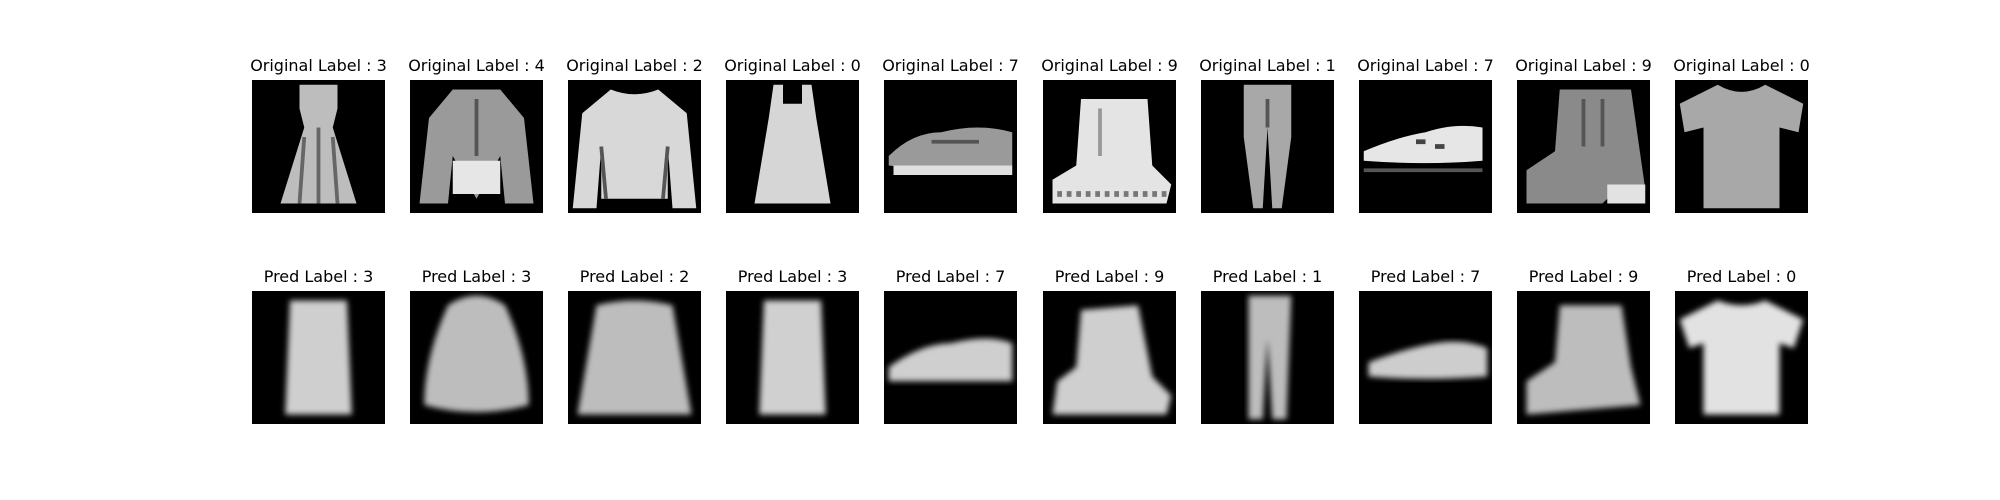 This screenshot has width=2000, height=500. I want to click on original-label-title: Original Label : 4, so click(476, 65).